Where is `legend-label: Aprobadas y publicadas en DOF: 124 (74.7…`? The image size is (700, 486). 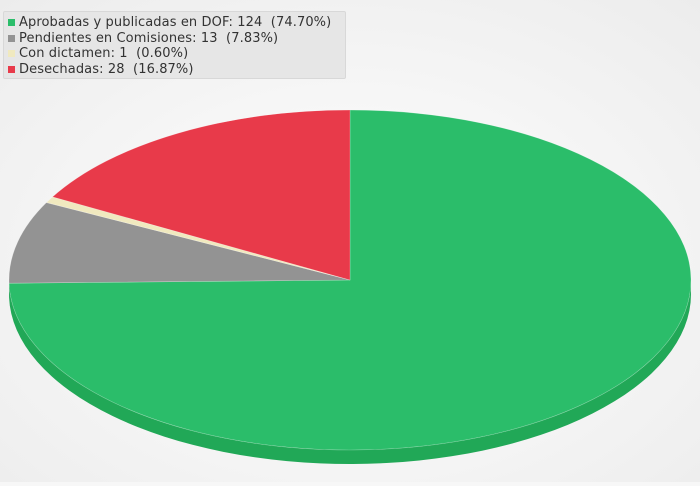
legend-label: Aprobadas y publicadas en DOF: 124 (74.7… is located at coordinates (175, 22).